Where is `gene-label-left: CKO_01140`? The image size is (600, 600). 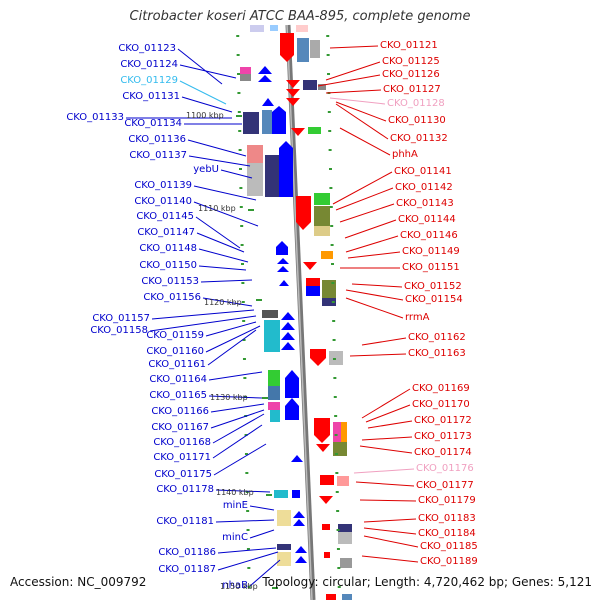 gene-label-left: CKO_01140 is located at coordinates (163, 201).